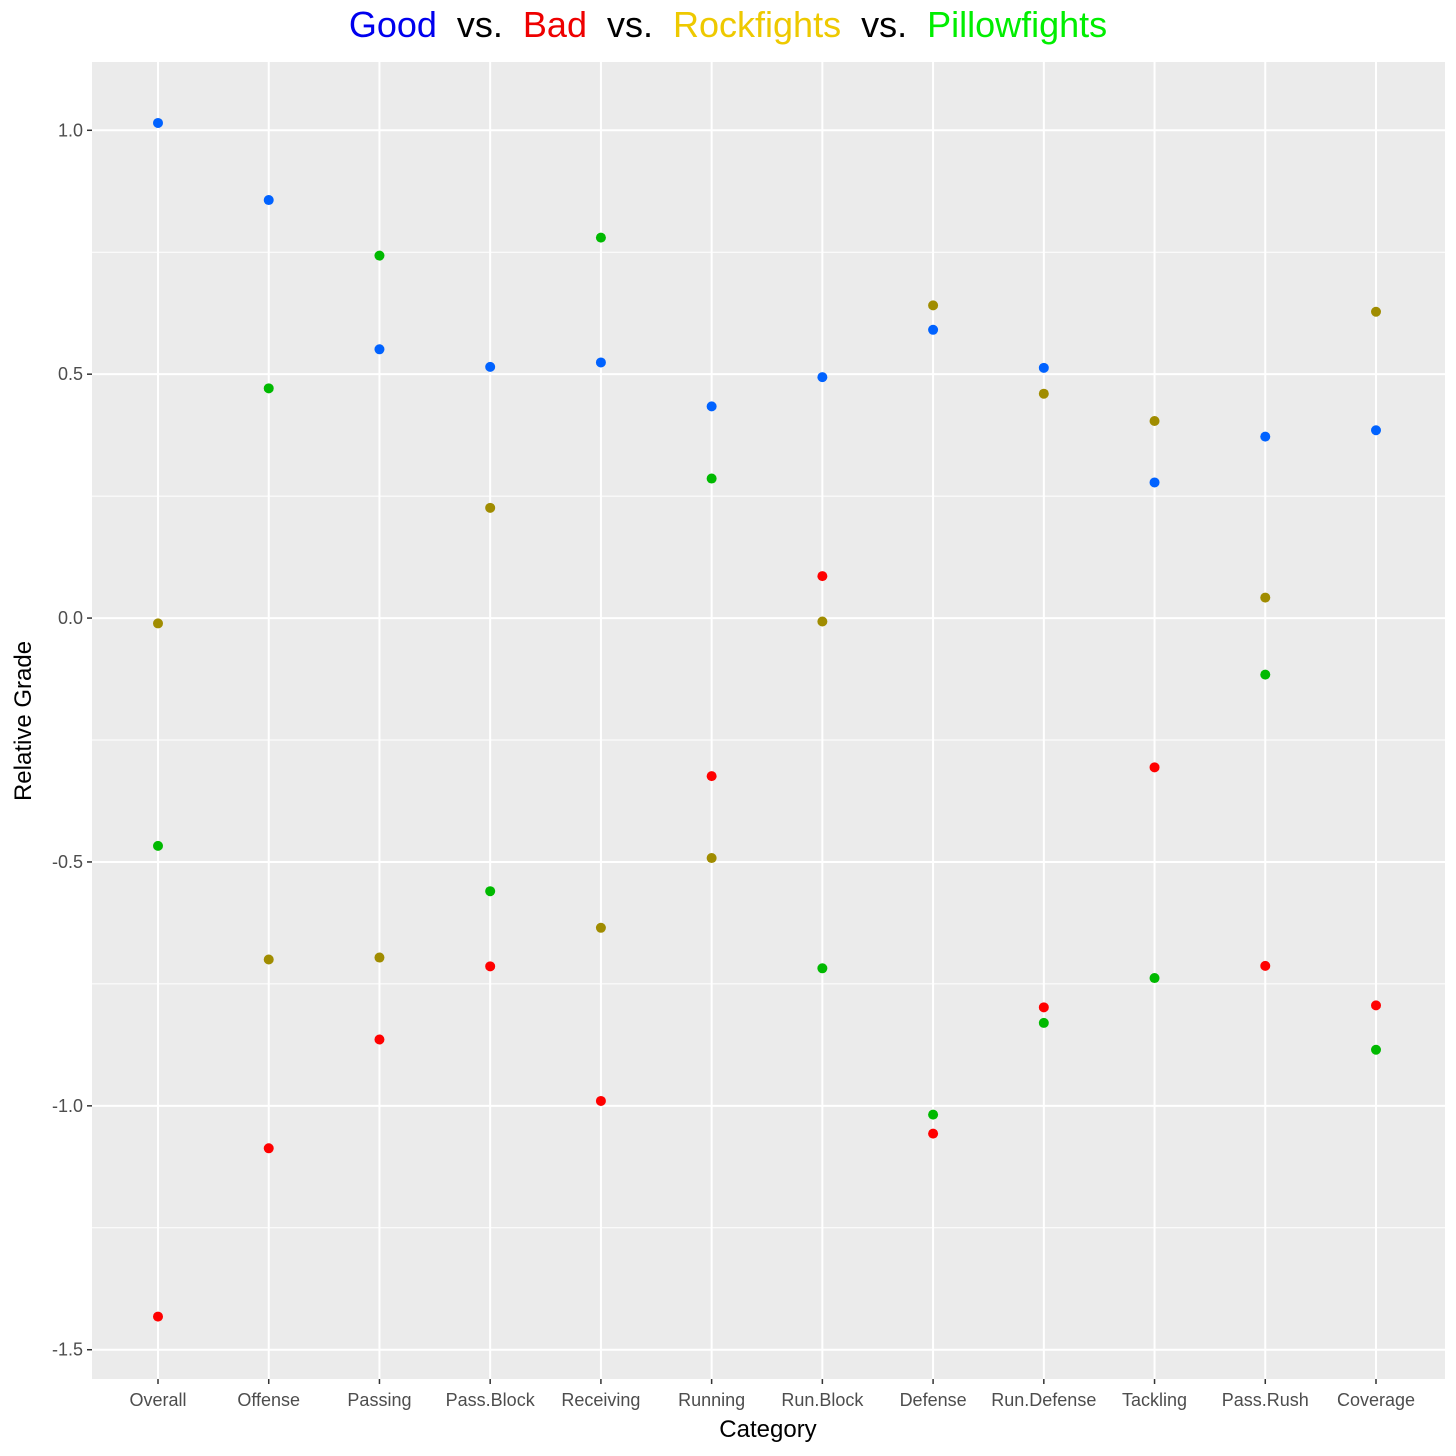 The height and width of the screenshot is (1456, 1456). What do you see at coordinates (491, 1400) in the screenshot?
I see `x-tick-label: Pass.Block` at bounding box center [491, 1400].